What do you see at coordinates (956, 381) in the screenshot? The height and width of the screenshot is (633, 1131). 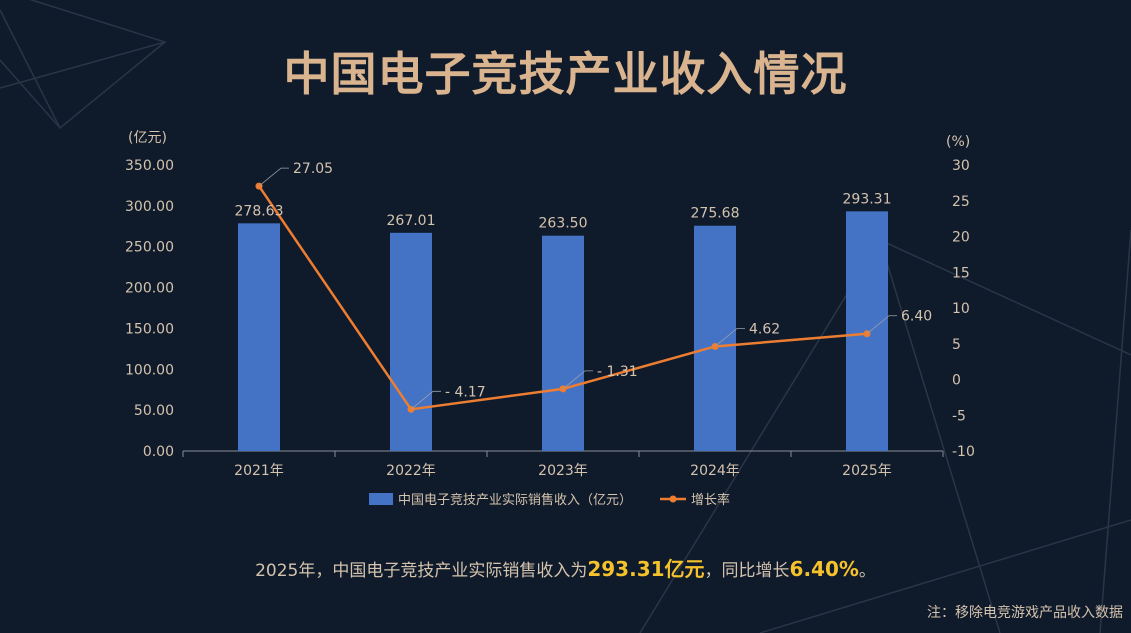 I see `y-right-tick-label: 0` at bounding box center [956, 381].